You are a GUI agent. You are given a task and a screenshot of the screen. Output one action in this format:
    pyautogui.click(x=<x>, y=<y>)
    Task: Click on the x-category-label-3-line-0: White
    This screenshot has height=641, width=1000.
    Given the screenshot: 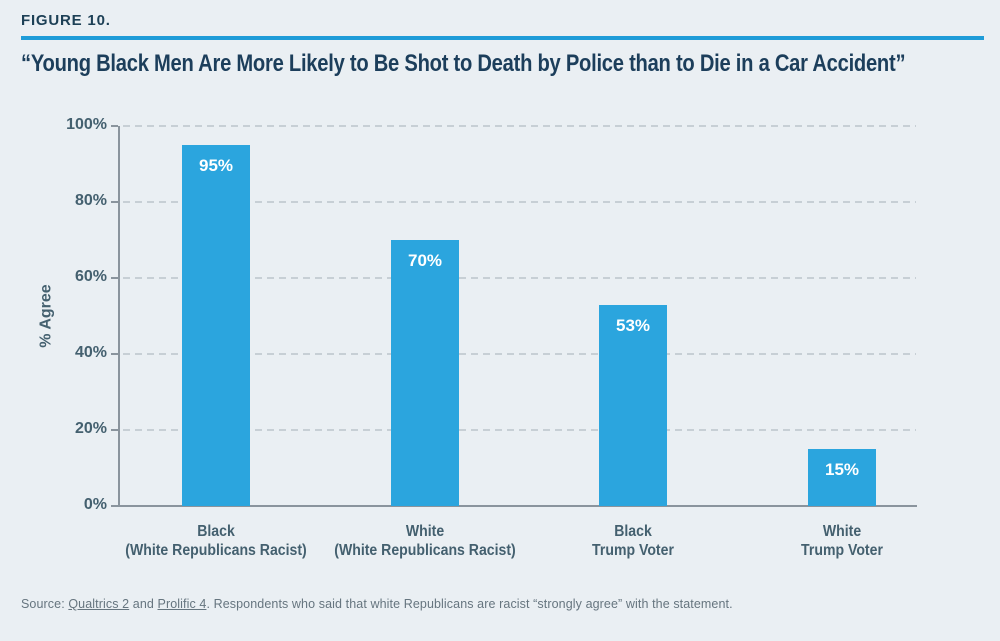 What is the action you would take?
    pyautogui.click(x=842, y=531)
    